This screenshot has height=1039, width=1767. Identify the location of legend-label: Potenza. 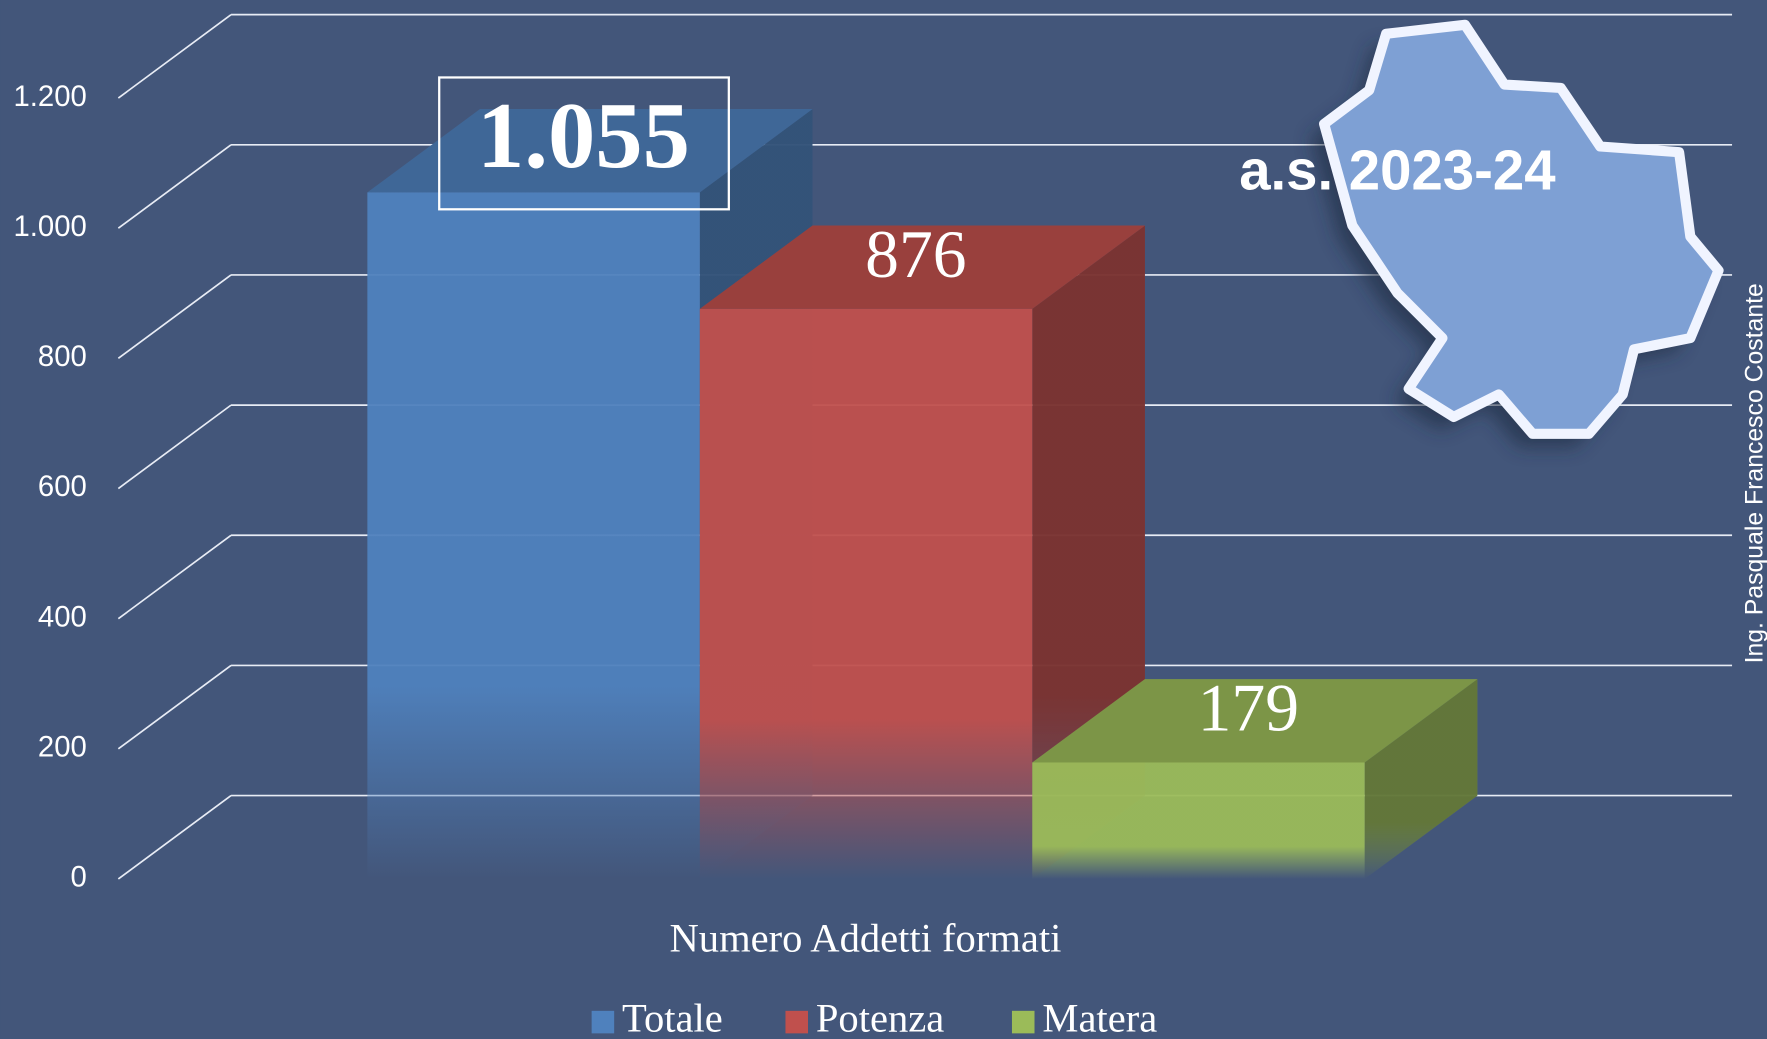
(880, 1017).